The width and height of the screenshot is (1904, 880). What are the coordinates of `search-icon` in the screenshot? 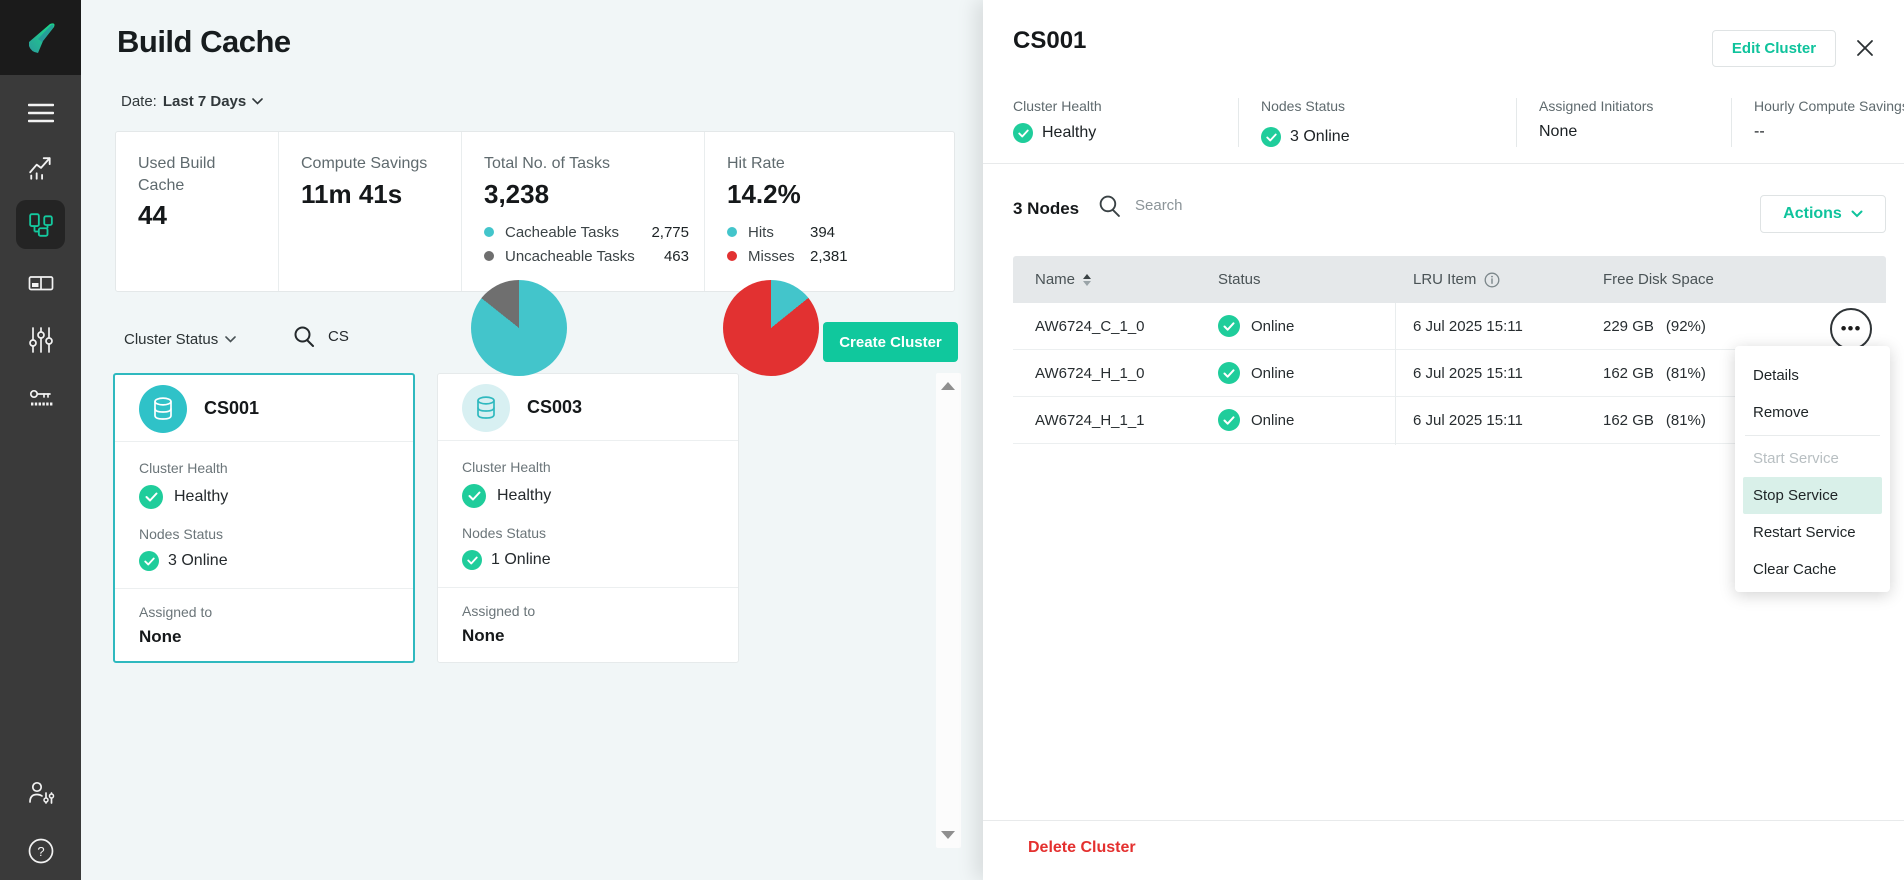 It's located at (304, 336).